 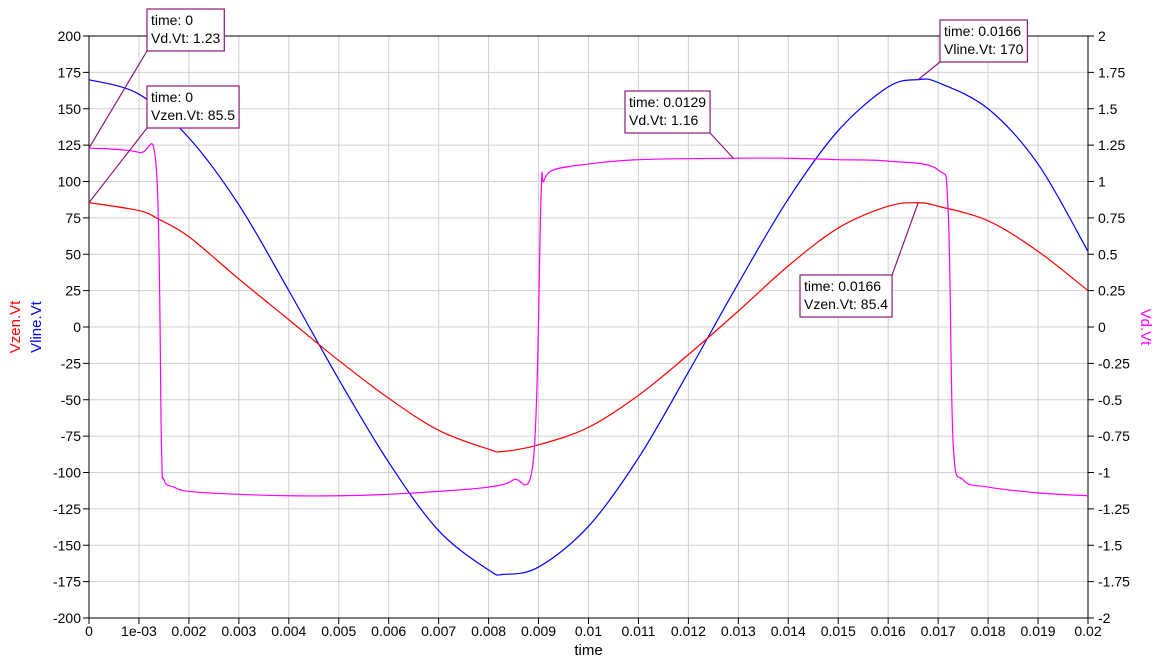 I want to click on x-tick-label: 0.009, so click(x=538, y=631).